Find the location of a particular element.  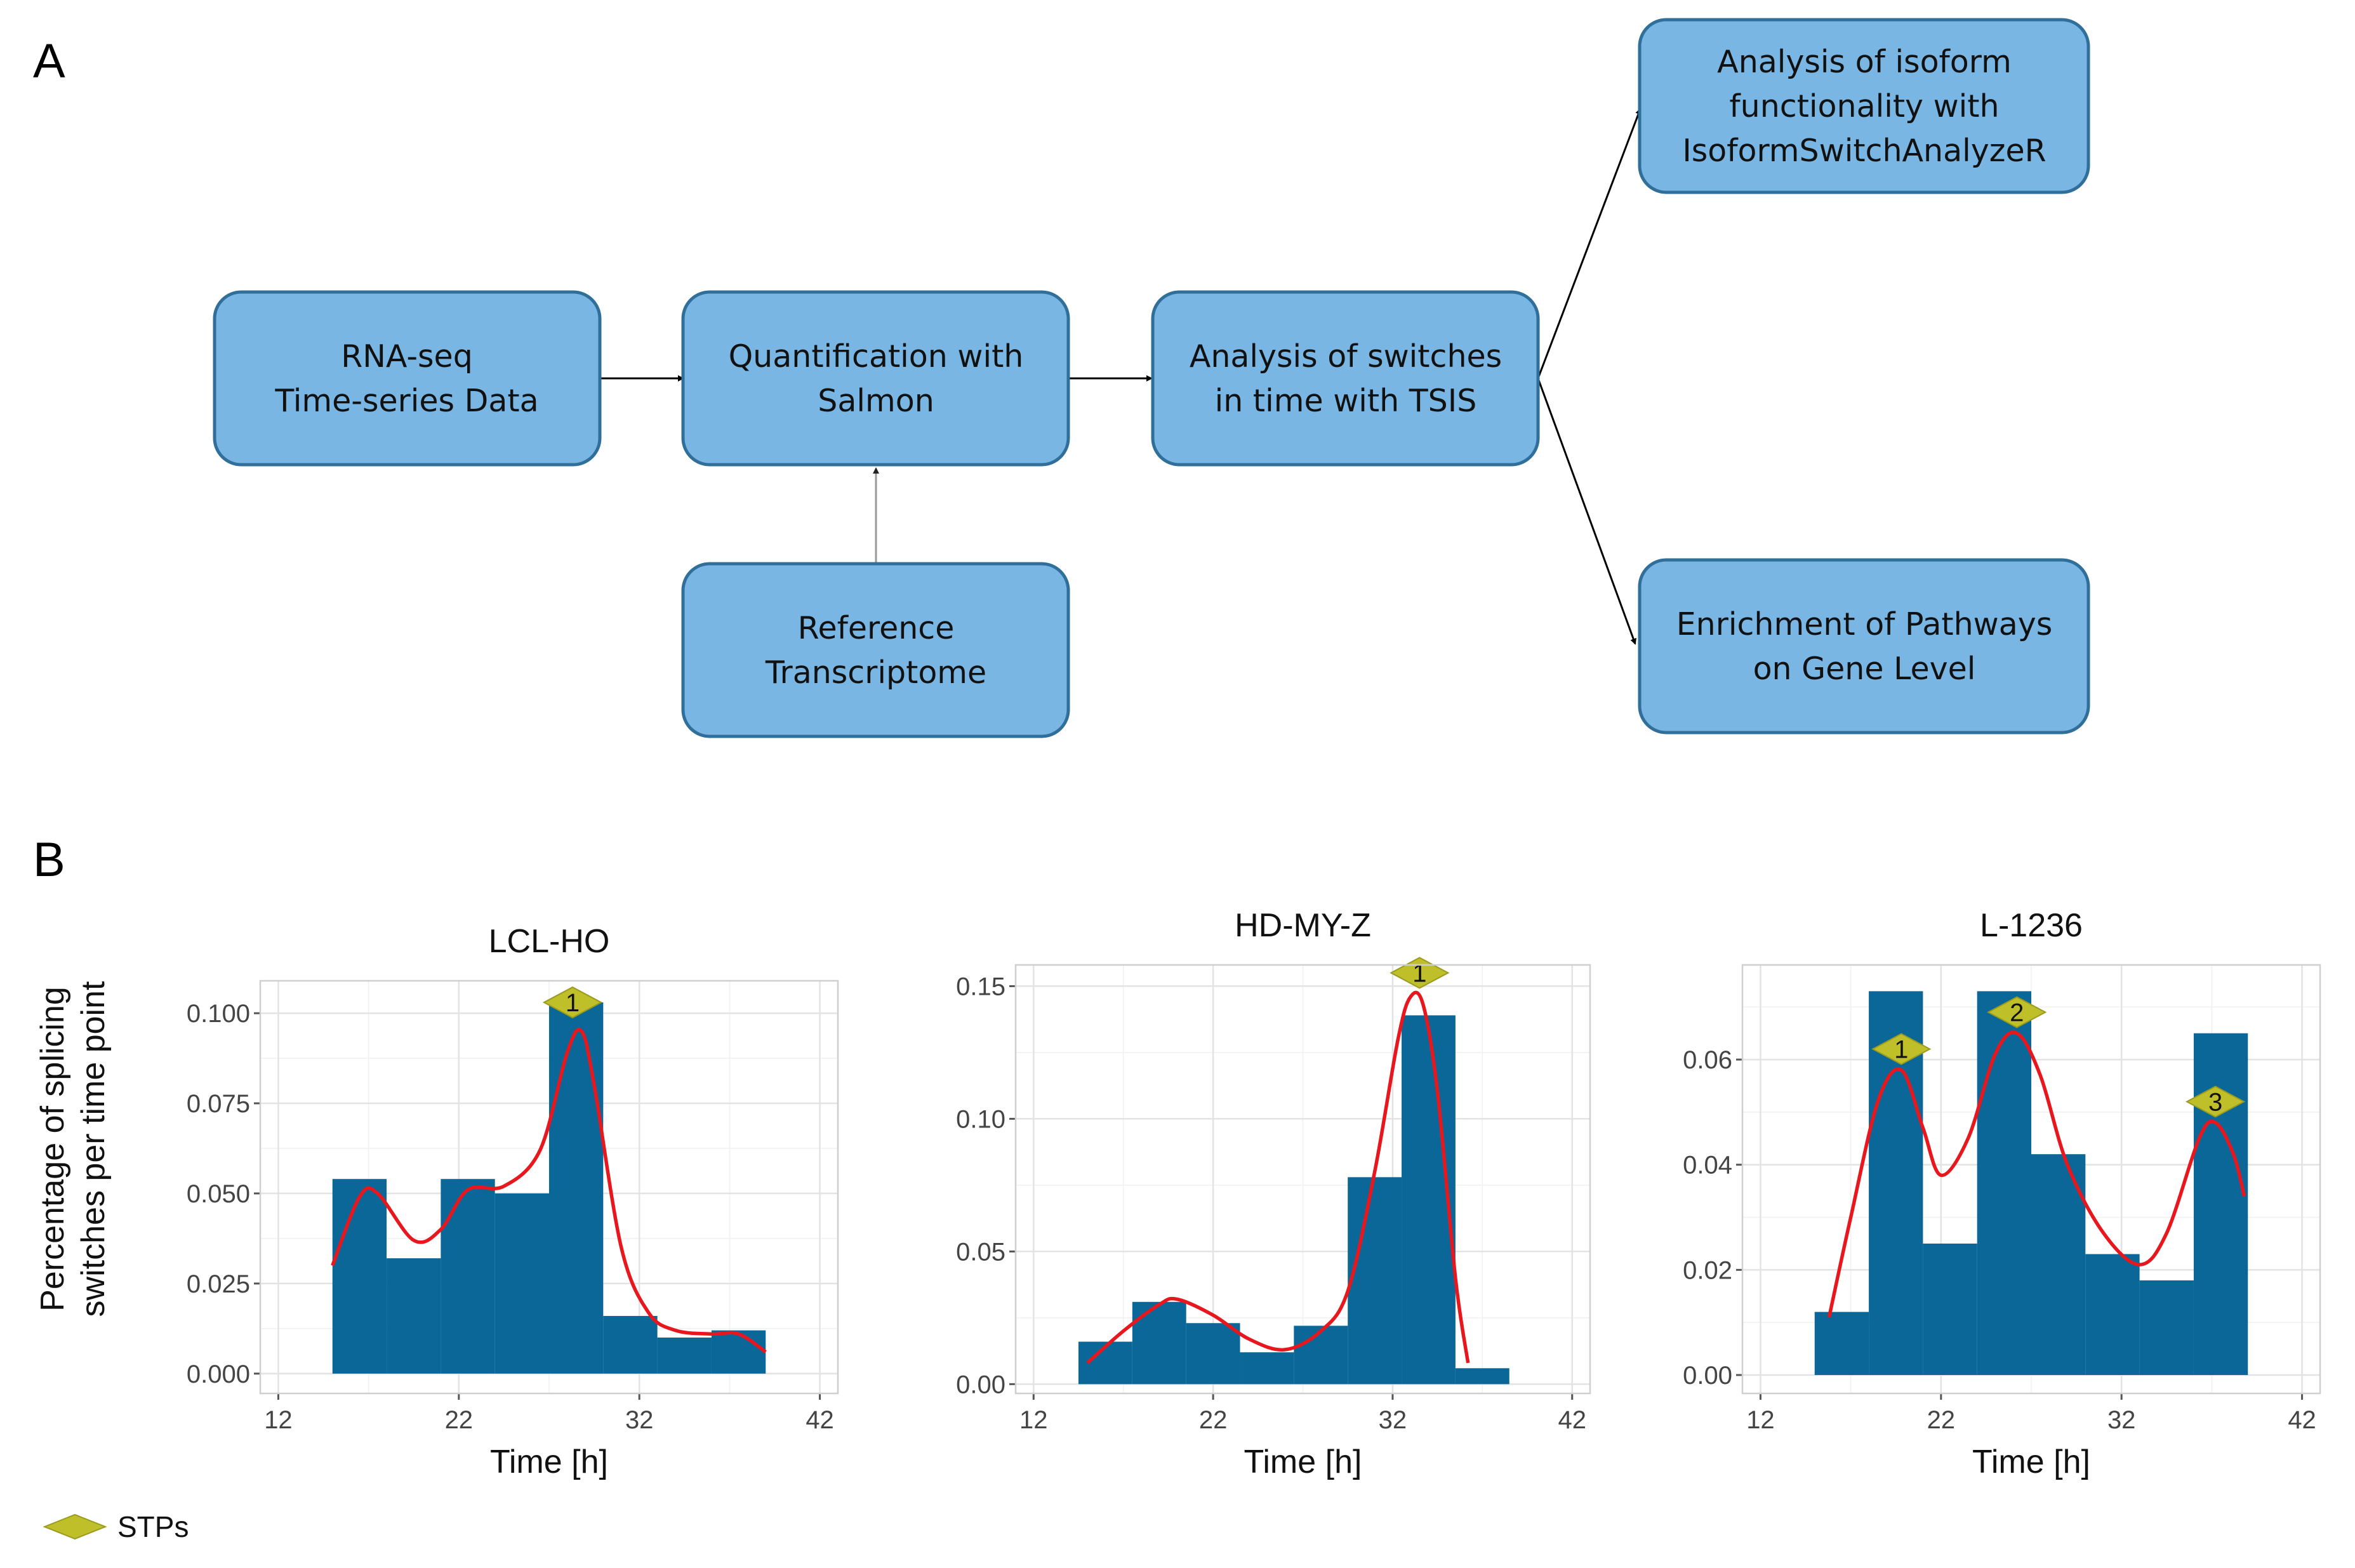

box-isoform-line-1: Analysis of isoform is located at coordinates (1865, 62).